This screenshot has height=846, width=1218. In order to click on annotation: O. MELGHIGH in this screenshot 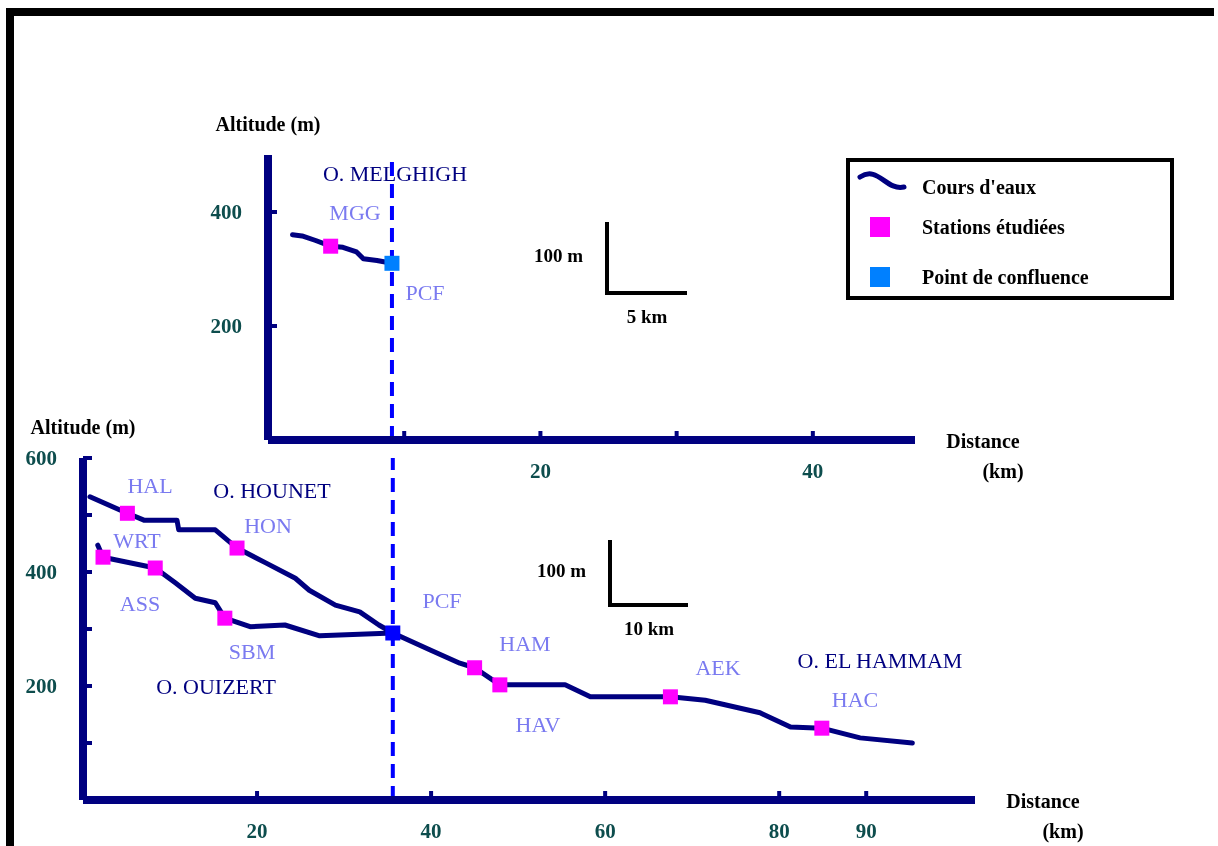, I will do `click(395, 173)`.